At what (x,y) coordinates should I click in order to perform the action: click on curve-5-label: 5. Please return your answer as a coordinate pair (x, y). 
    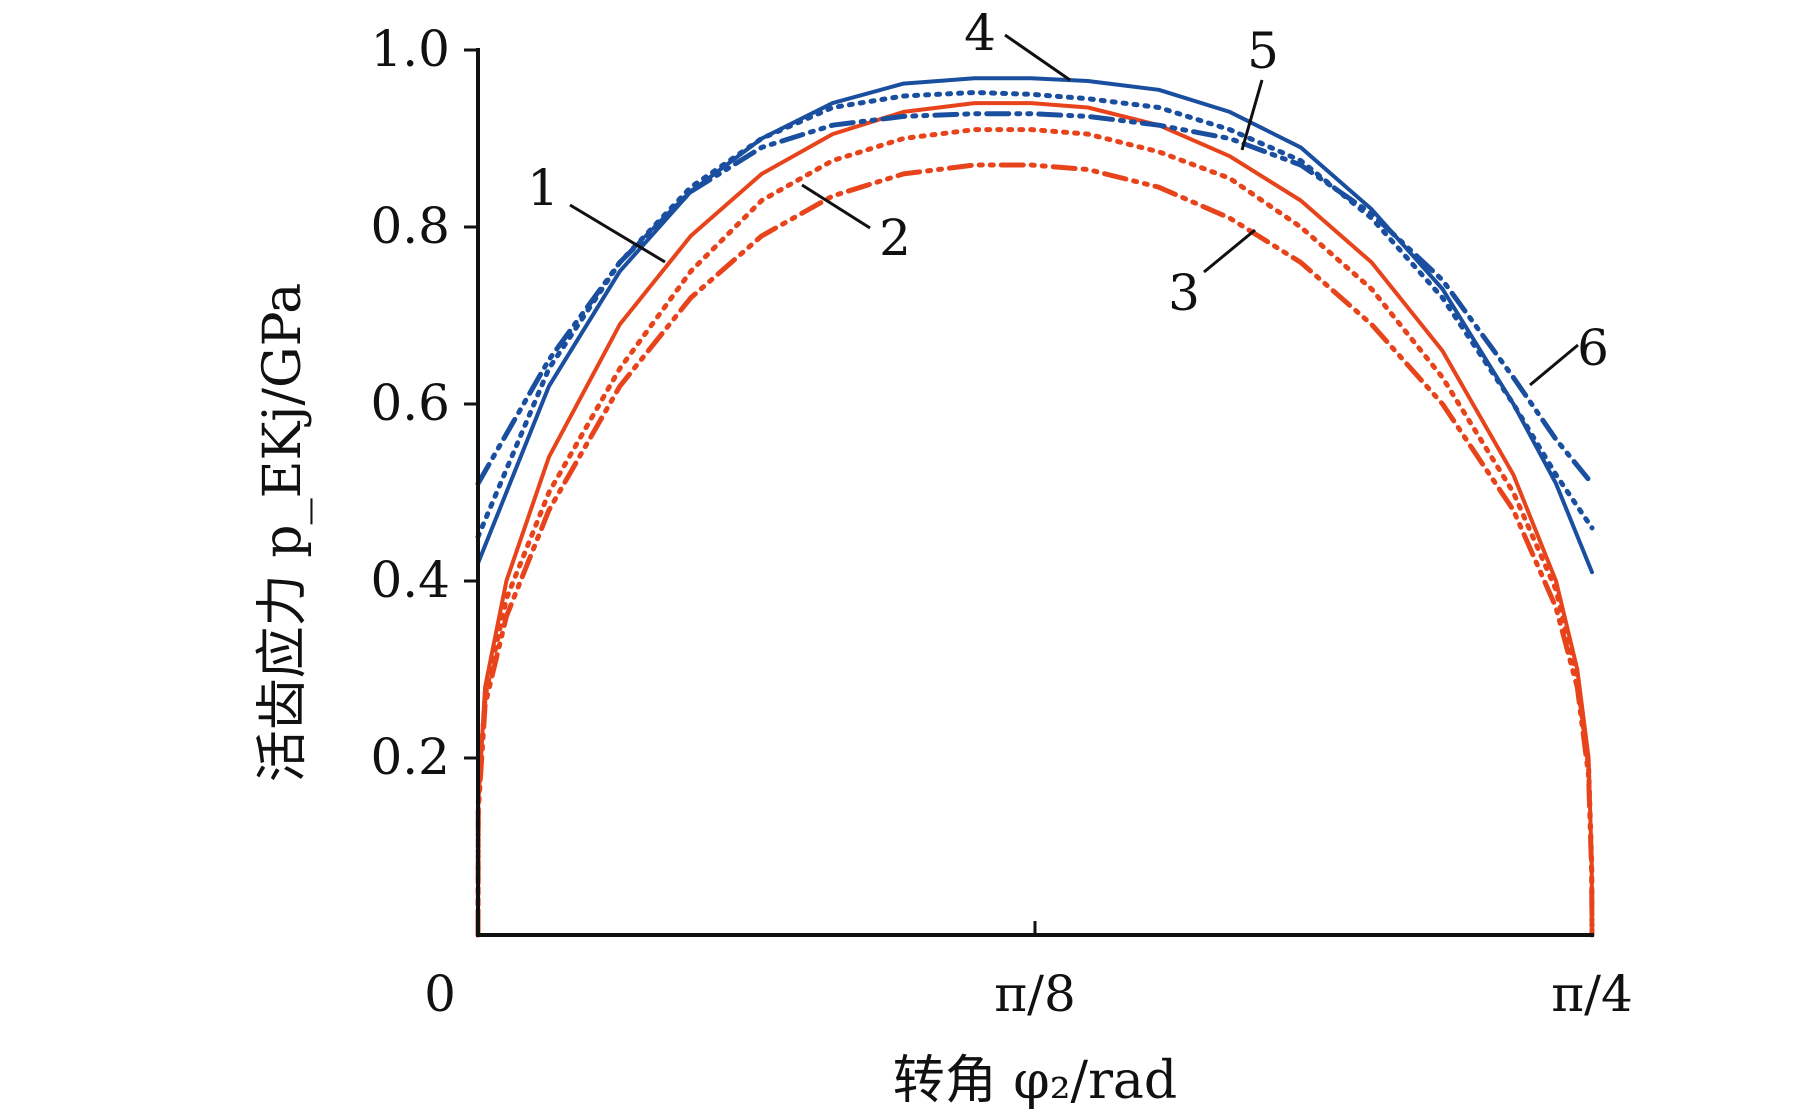
    Looking at the image, I should click on (1263, 51).